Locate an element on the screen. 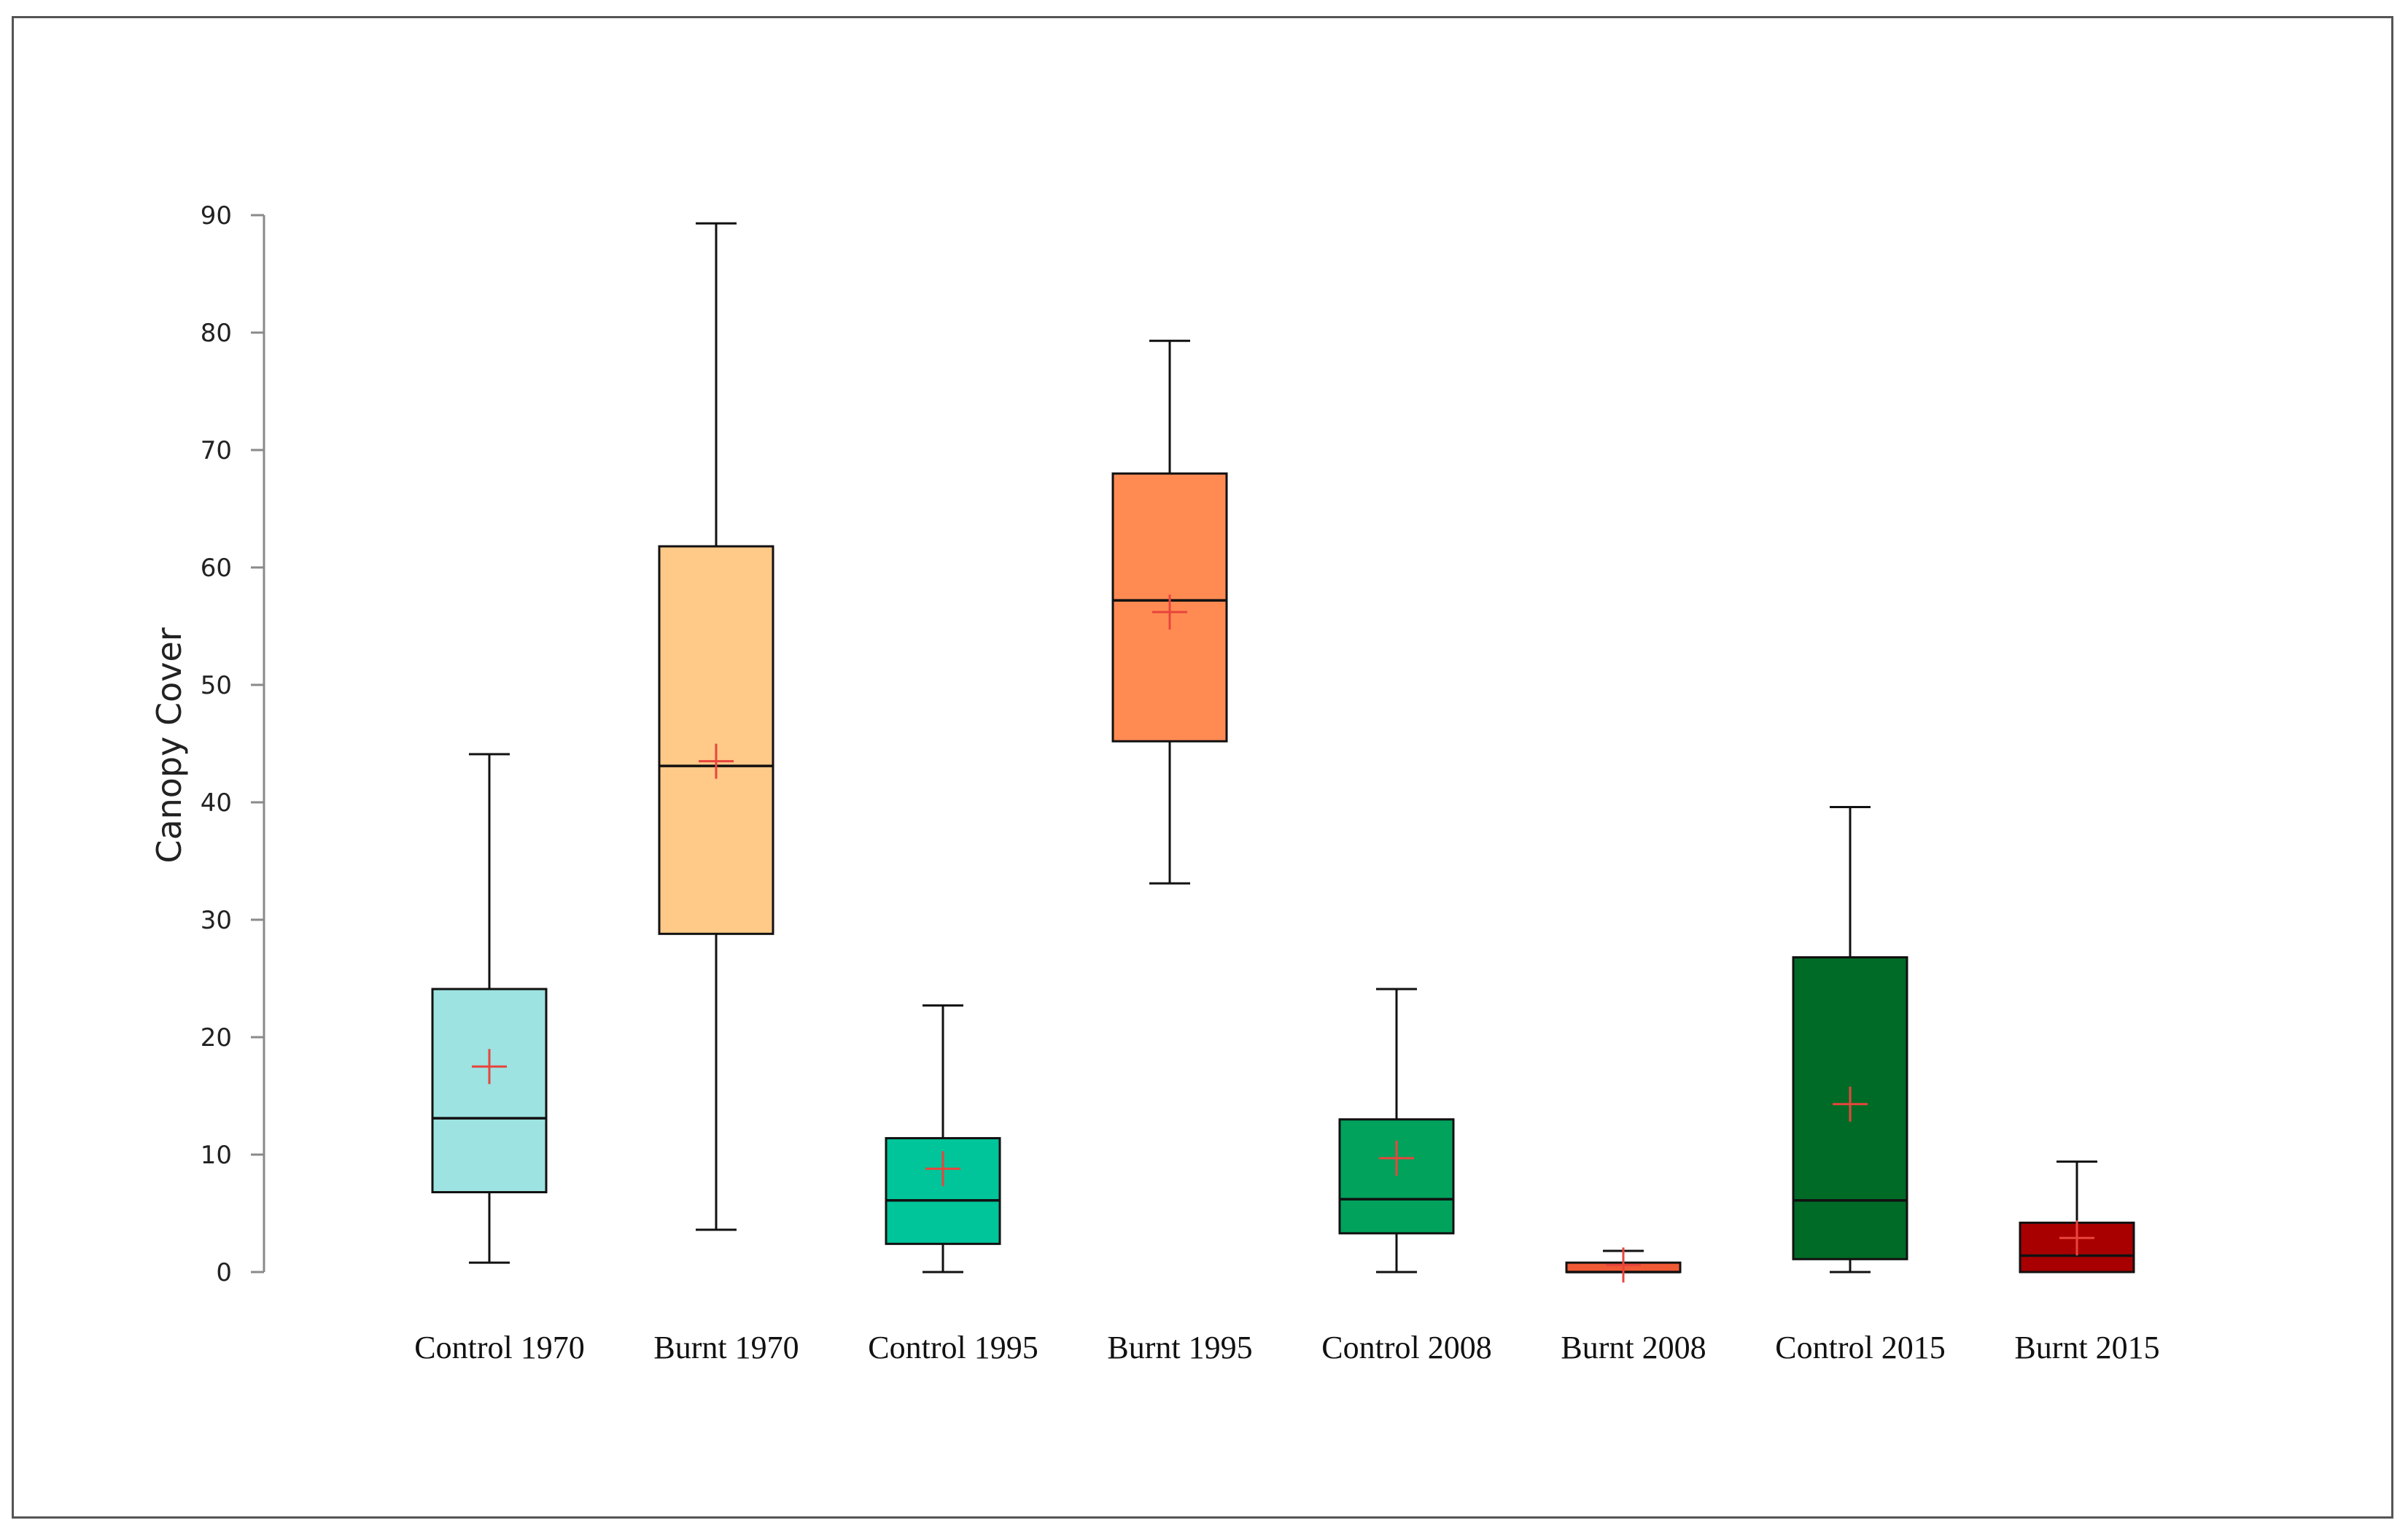  y-tick-label-60: 60 is located at coordinates (216, 569).